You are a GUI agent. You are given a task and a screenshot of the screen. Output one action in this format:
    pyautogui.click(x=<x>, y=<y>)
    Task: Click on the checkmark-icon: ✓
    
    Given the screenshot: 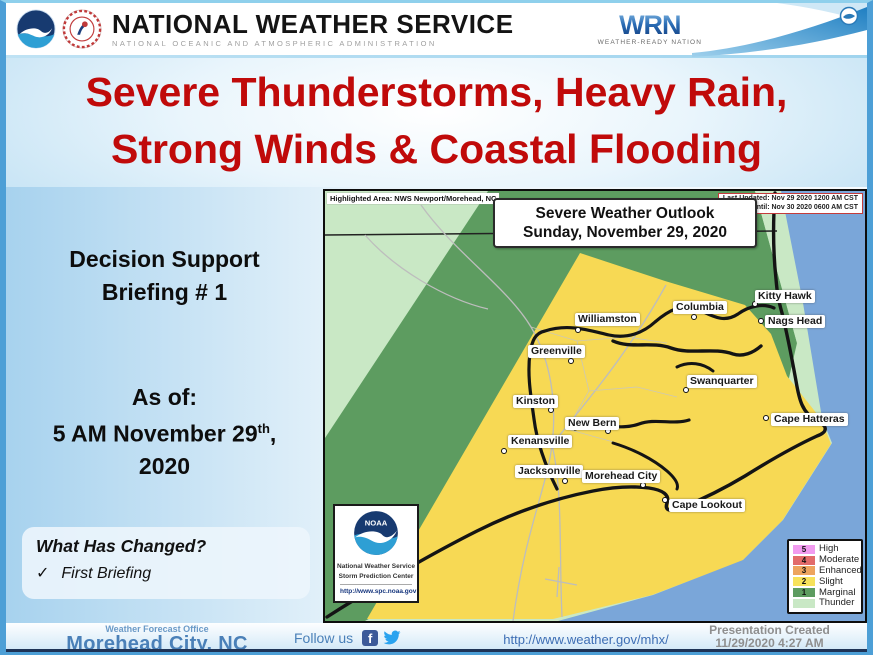 What is the action you would take?
    pyautogui.click(x=43, y=573)
    